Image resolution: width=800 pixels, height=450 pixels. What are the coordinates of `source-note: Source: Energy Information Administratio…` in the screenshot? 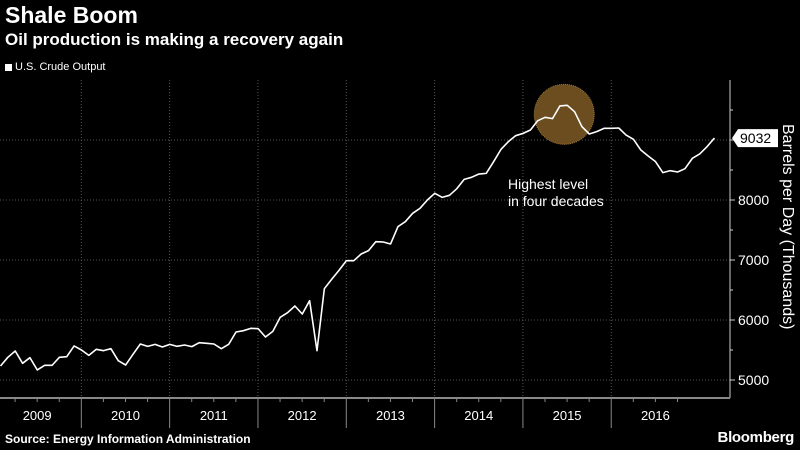 It's located at (128, 439).